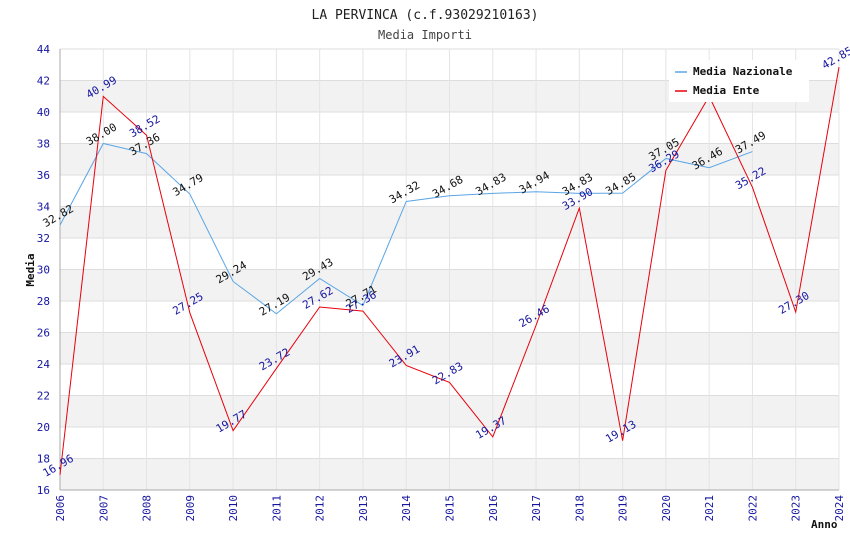 The height and width of the screenshot is (550, 850). What do you see at coordinates (43, 112) in the screenshot?
I see `y-tick-label: 40` at bounding box center [43, 112].